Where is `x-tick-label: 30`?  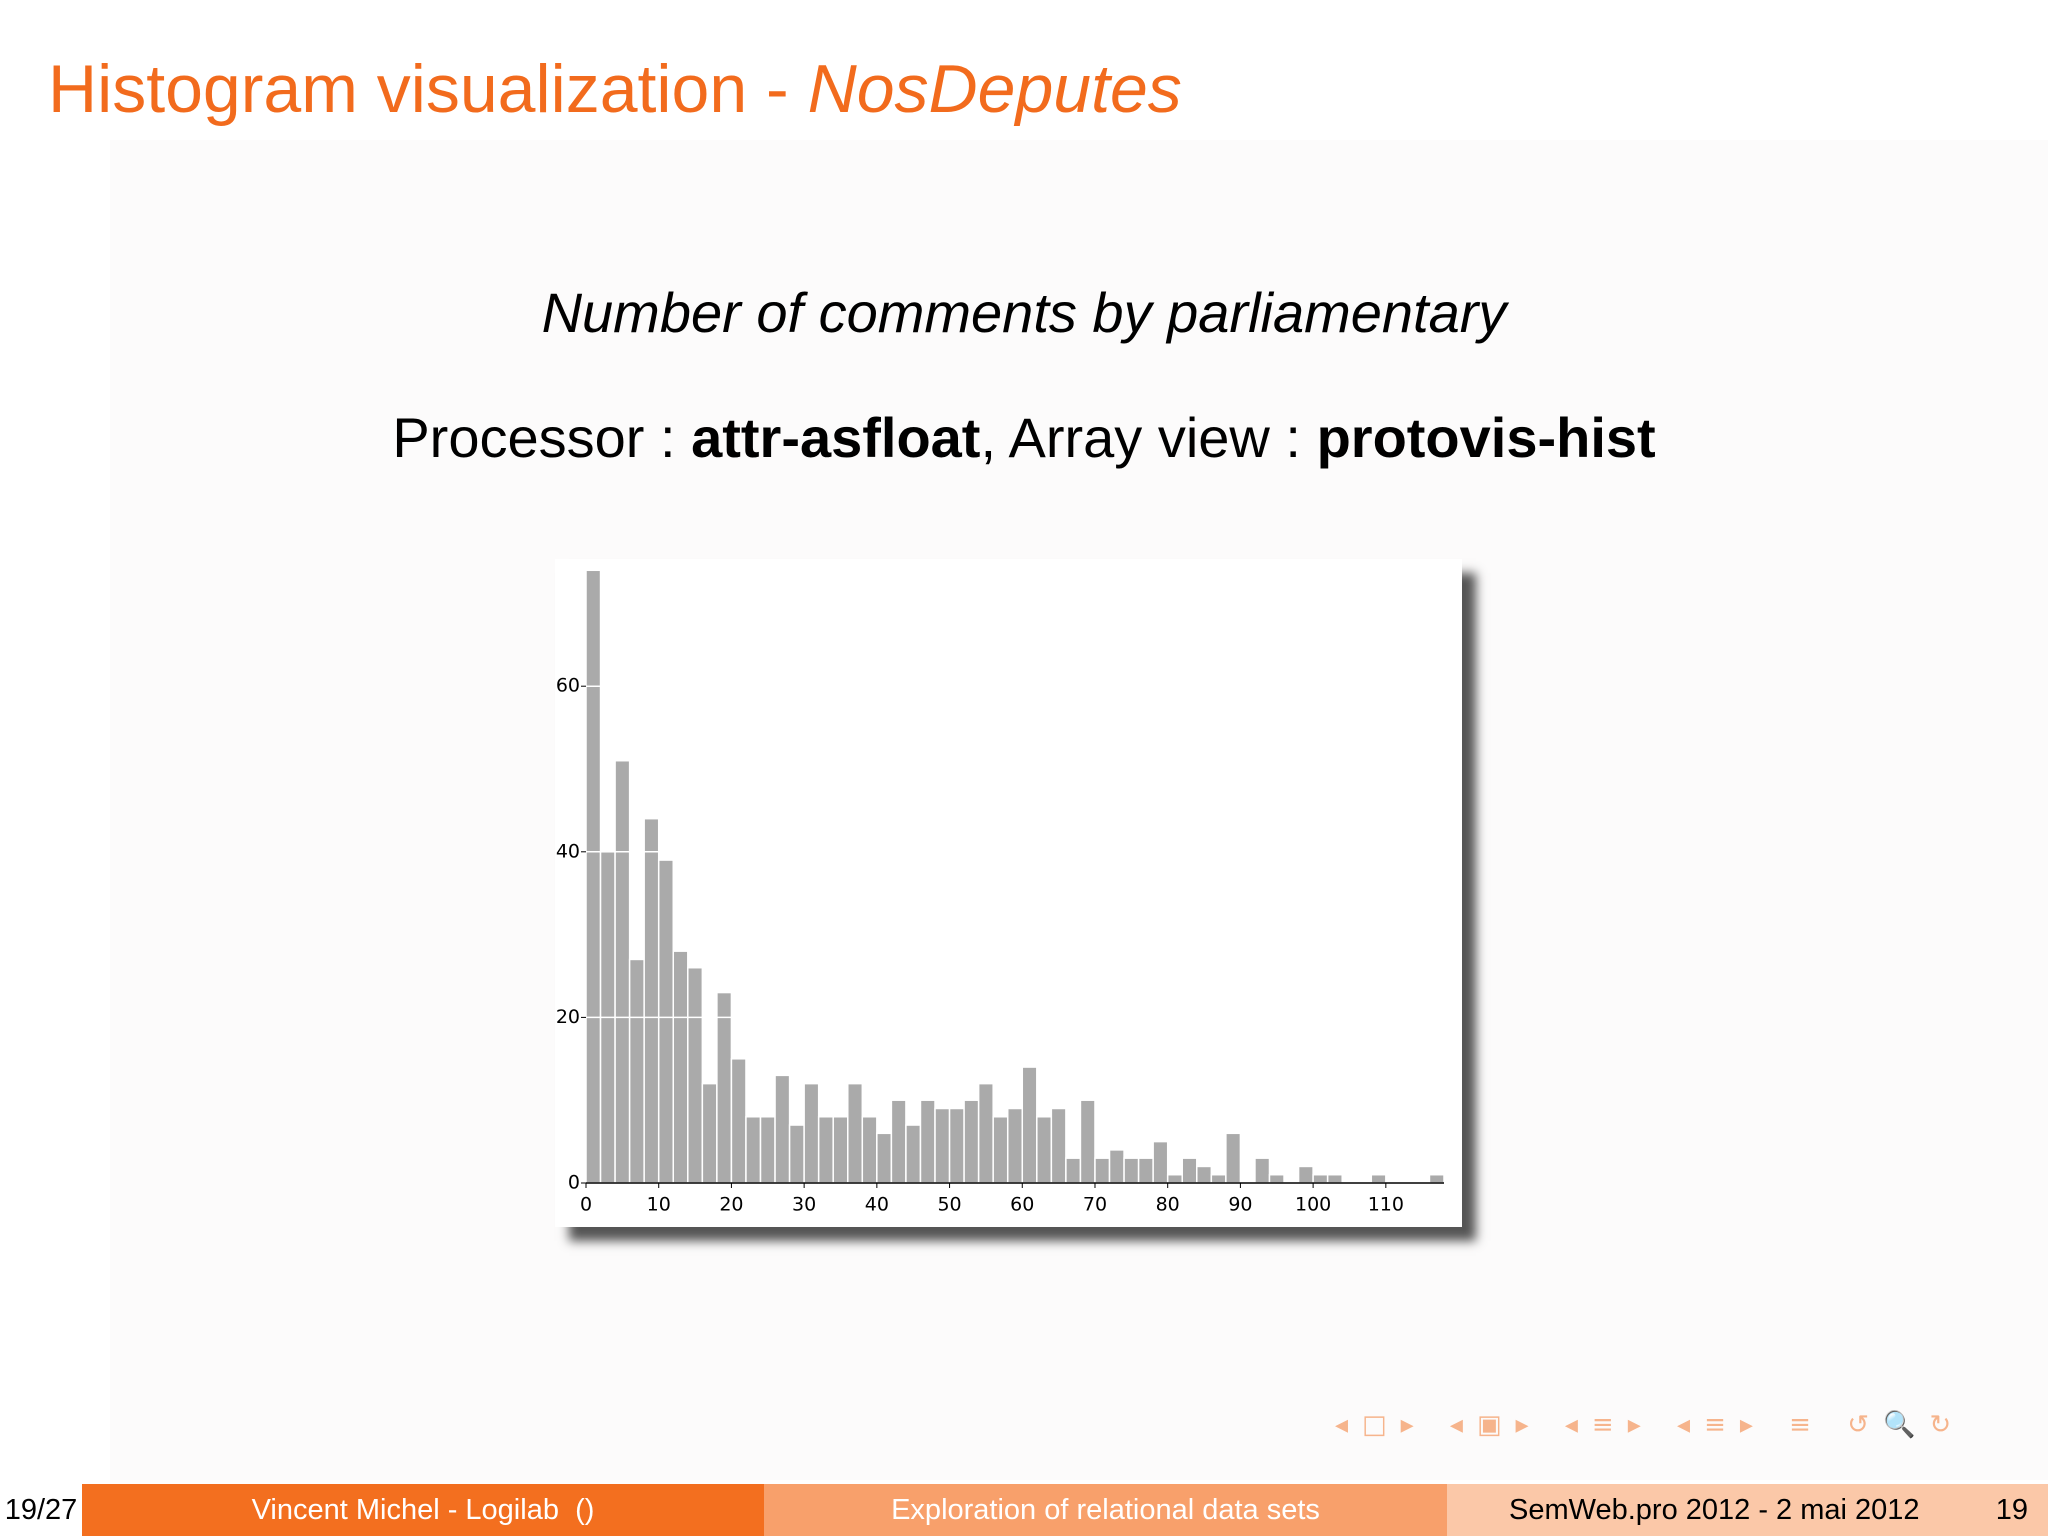 x-tick-label: 30 is located at coordinates (804, 1205).